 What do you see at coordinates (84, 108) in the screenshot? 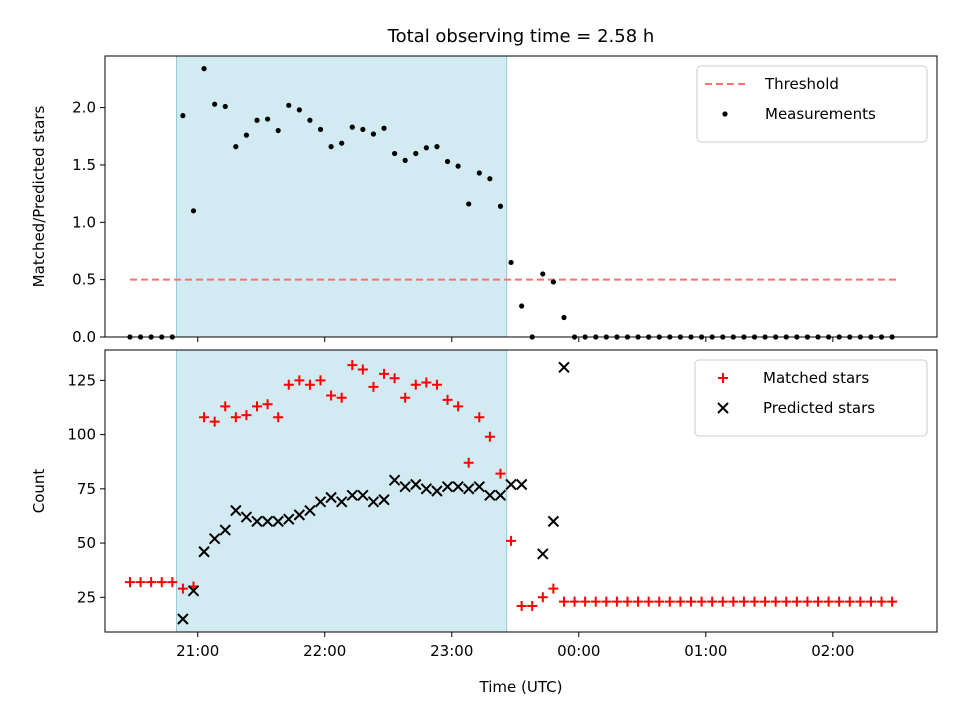
I see `y-tick-label: 2.0` at bounding box center [84, 108].